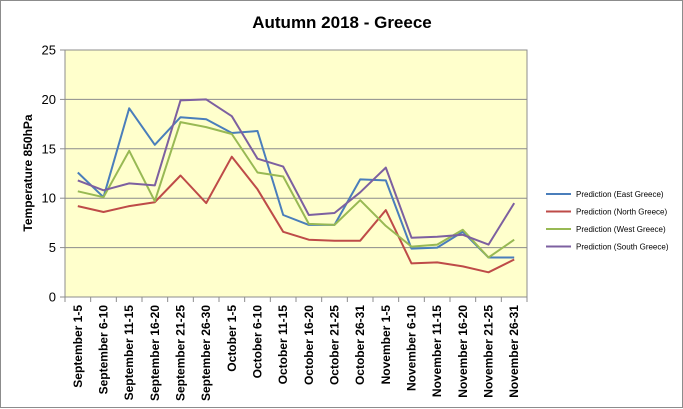 The height and width of the screenshot is (409, 683). I want to click on x-tick-label: November 11-15, so click(437, 351).